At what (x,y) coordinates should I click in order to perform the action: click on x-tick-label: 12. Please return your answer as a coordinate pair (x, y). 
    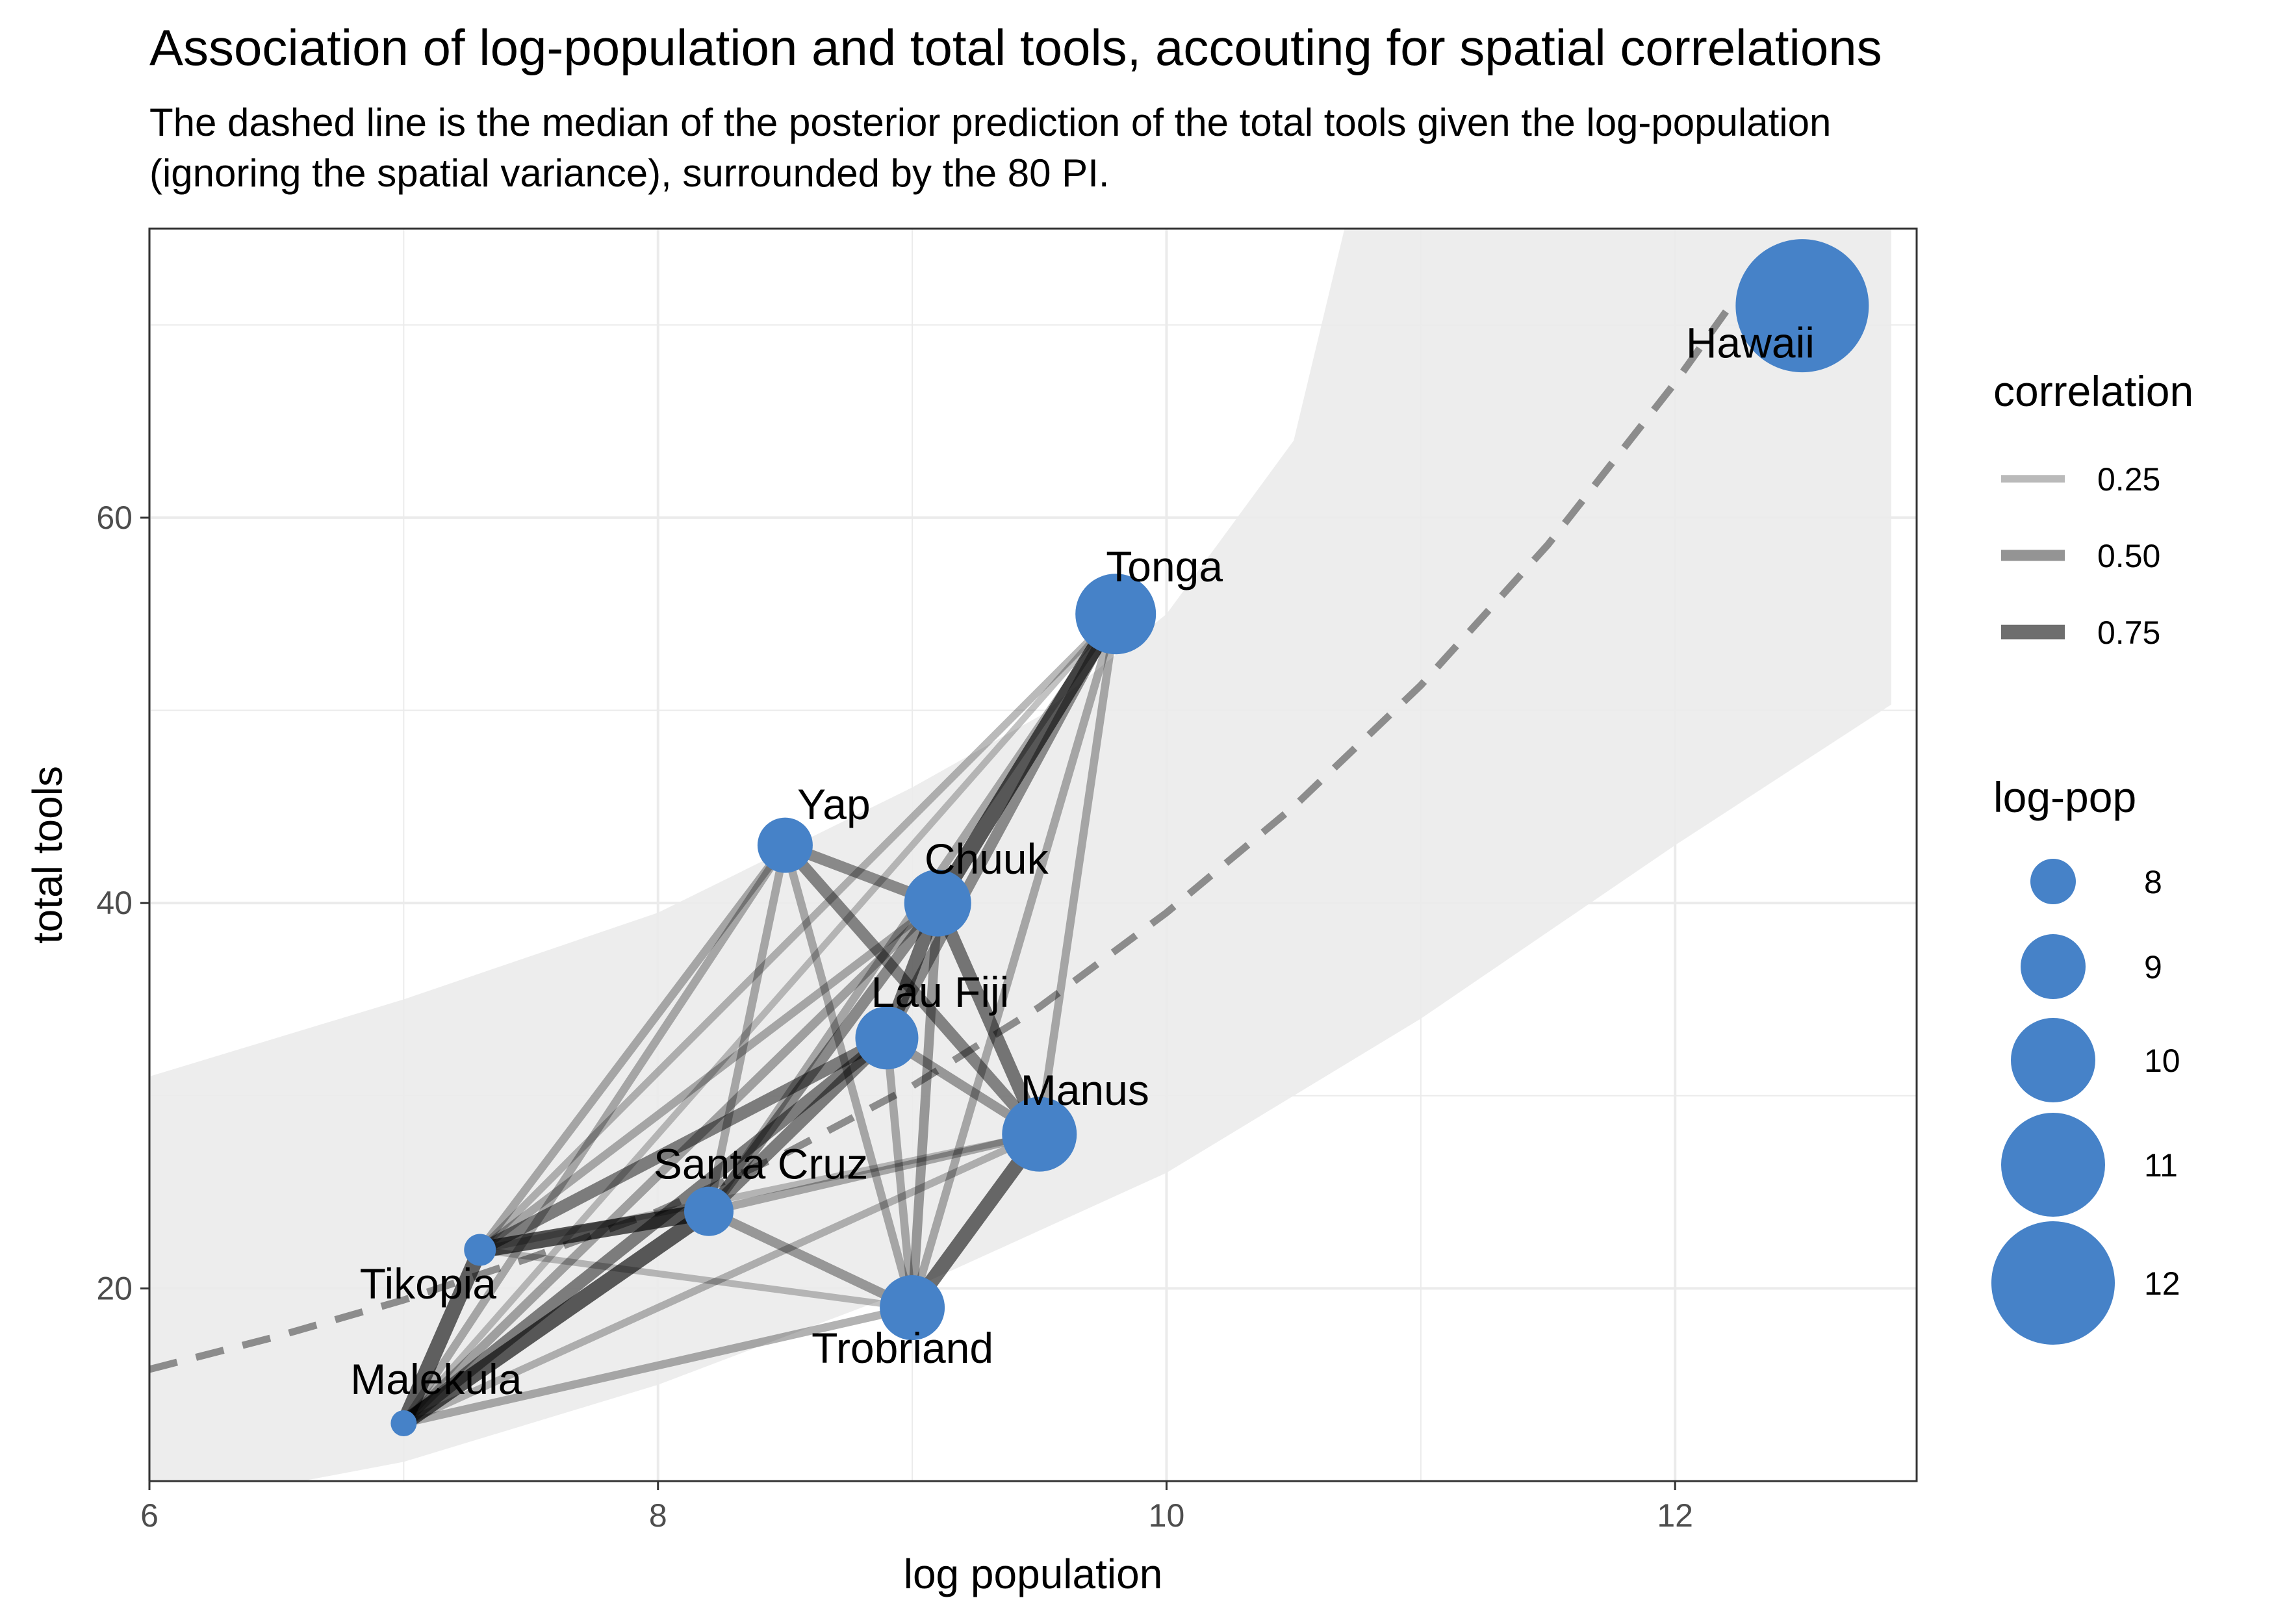
    Looking at the image, I should click on (1675, 1515).